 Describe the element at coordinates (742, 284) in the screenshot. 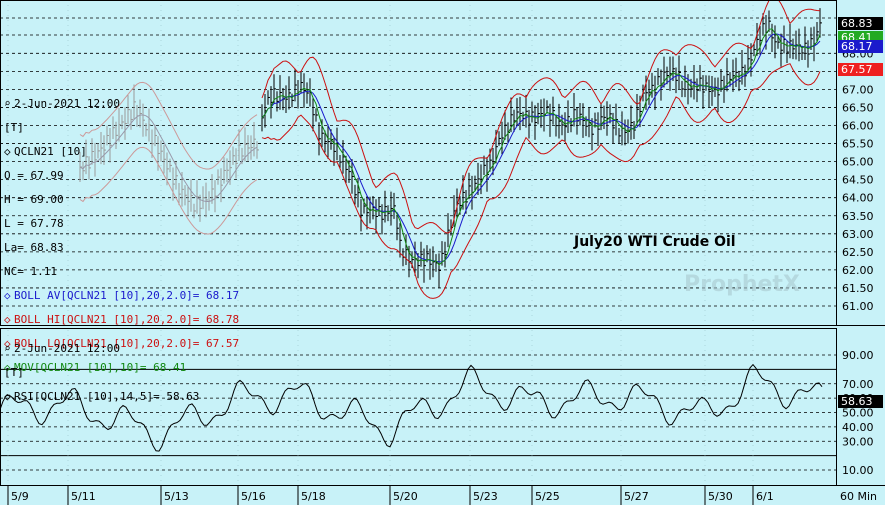

I see `prophetx-watermark: ProphetX` at that location.